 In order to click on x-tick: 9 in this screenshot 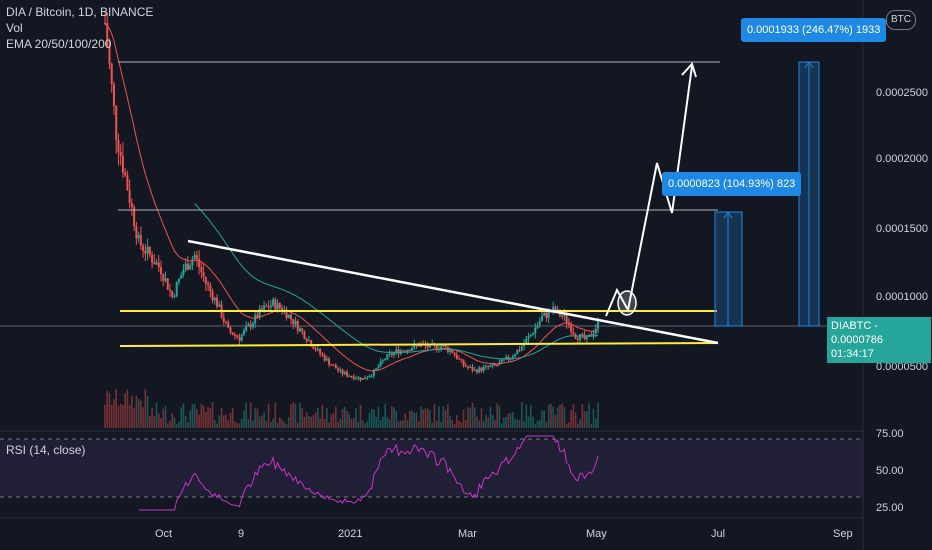, I will do `click(241, 534)`.